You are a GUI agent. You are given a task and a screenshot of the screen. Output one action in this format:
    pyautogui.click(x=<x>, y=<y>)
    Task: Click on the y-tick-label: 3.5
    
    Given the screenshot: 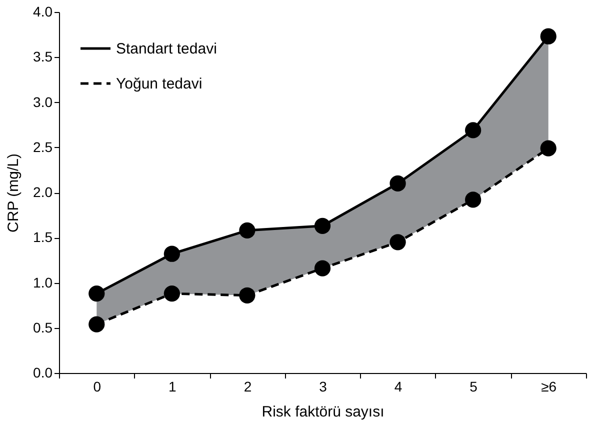 What is the action you would take?
    pyautogui.click(x=43, y=56)
    